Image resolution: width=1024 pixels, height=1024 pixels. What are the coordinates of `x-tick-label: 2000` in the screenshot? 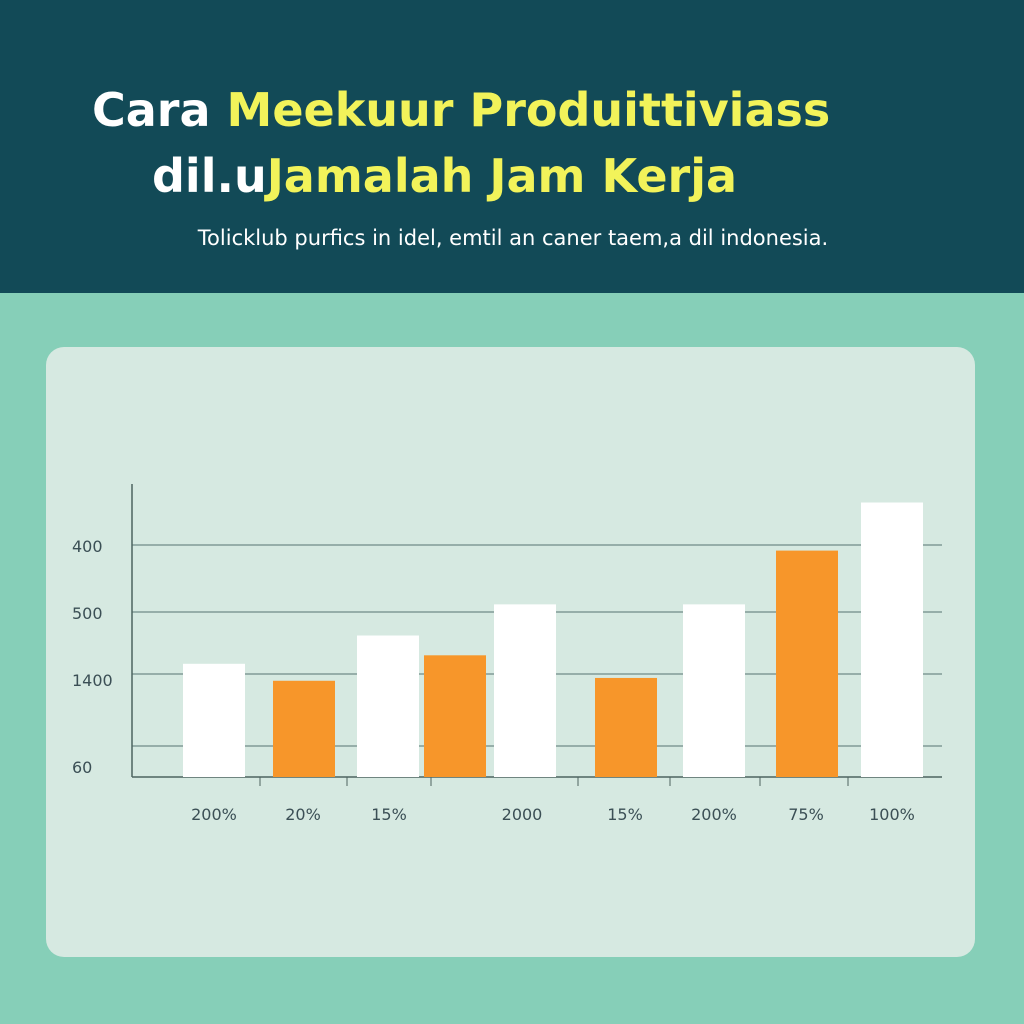 It's located at (522, 814).